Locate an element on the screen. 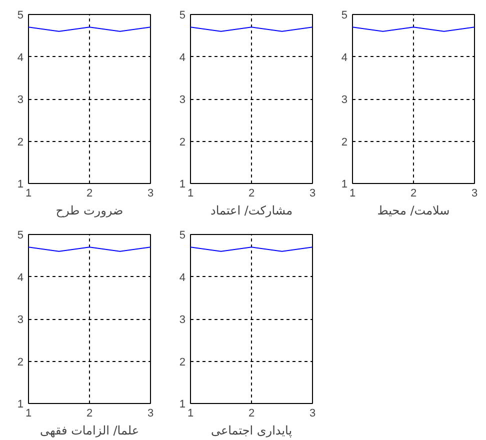 The image size is (486, 440). x-axis-title: سلامت/ محیط is located at coordinates (413, 211).